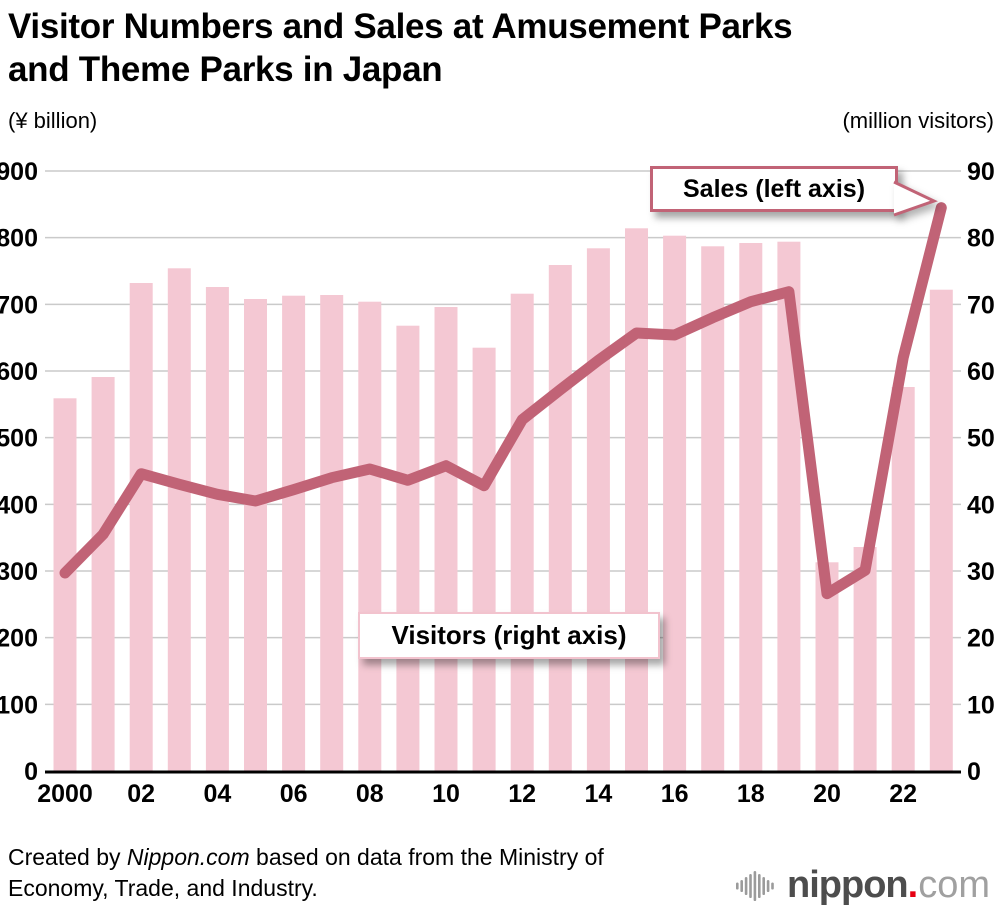 Image resolution: width=1000 pixels, height=910 pixels. I want to click on svg-text: 900, so click(19, 172).